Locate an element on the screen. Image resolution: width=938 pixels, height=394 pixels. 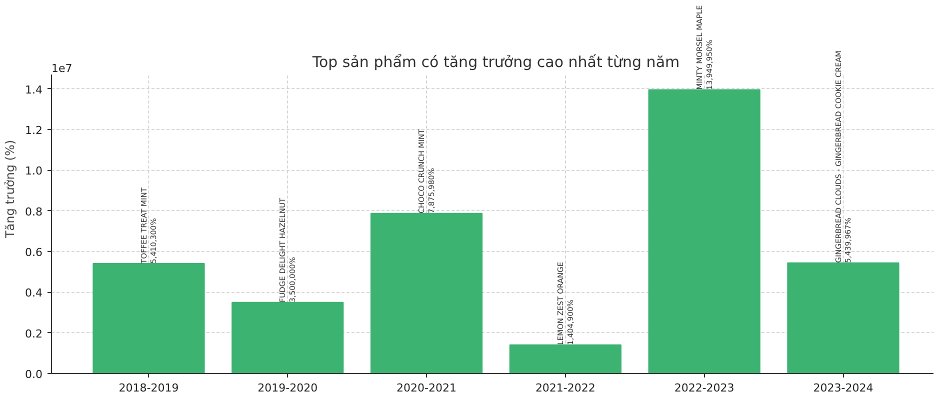
y-tick-label: 0.6 is located at coordinates (34, 252).